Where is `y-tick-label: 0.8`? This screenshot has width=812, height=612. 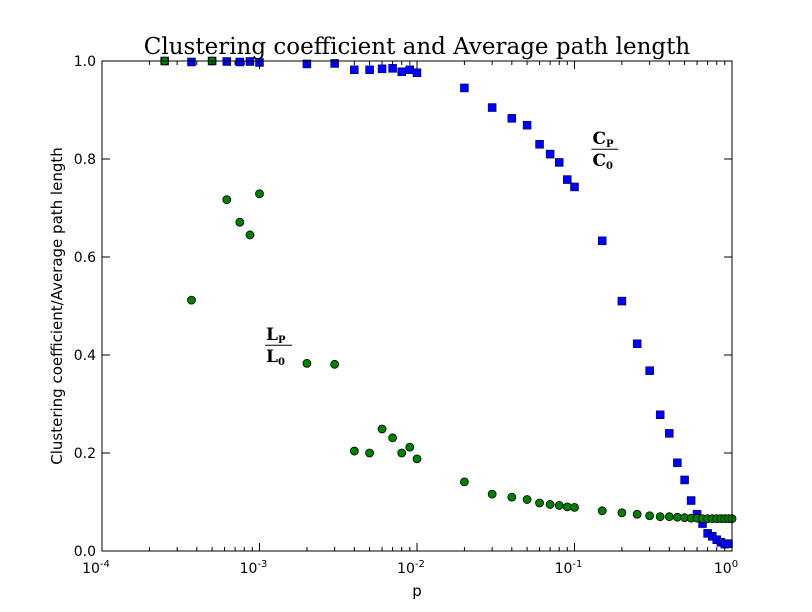 y-tick-label: 0.8 is located at coordinates (85, 160).